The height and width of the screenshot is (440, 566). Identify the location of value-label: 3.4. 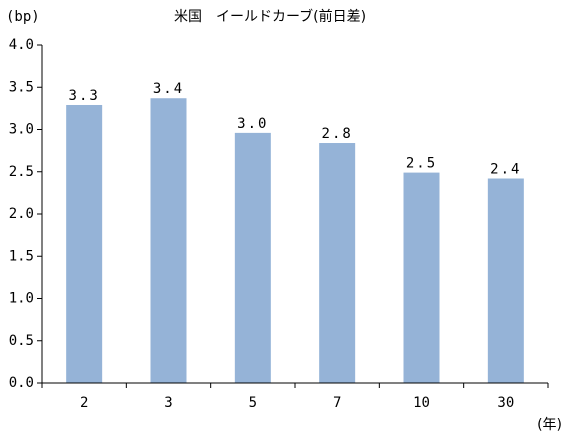
(168, 89).